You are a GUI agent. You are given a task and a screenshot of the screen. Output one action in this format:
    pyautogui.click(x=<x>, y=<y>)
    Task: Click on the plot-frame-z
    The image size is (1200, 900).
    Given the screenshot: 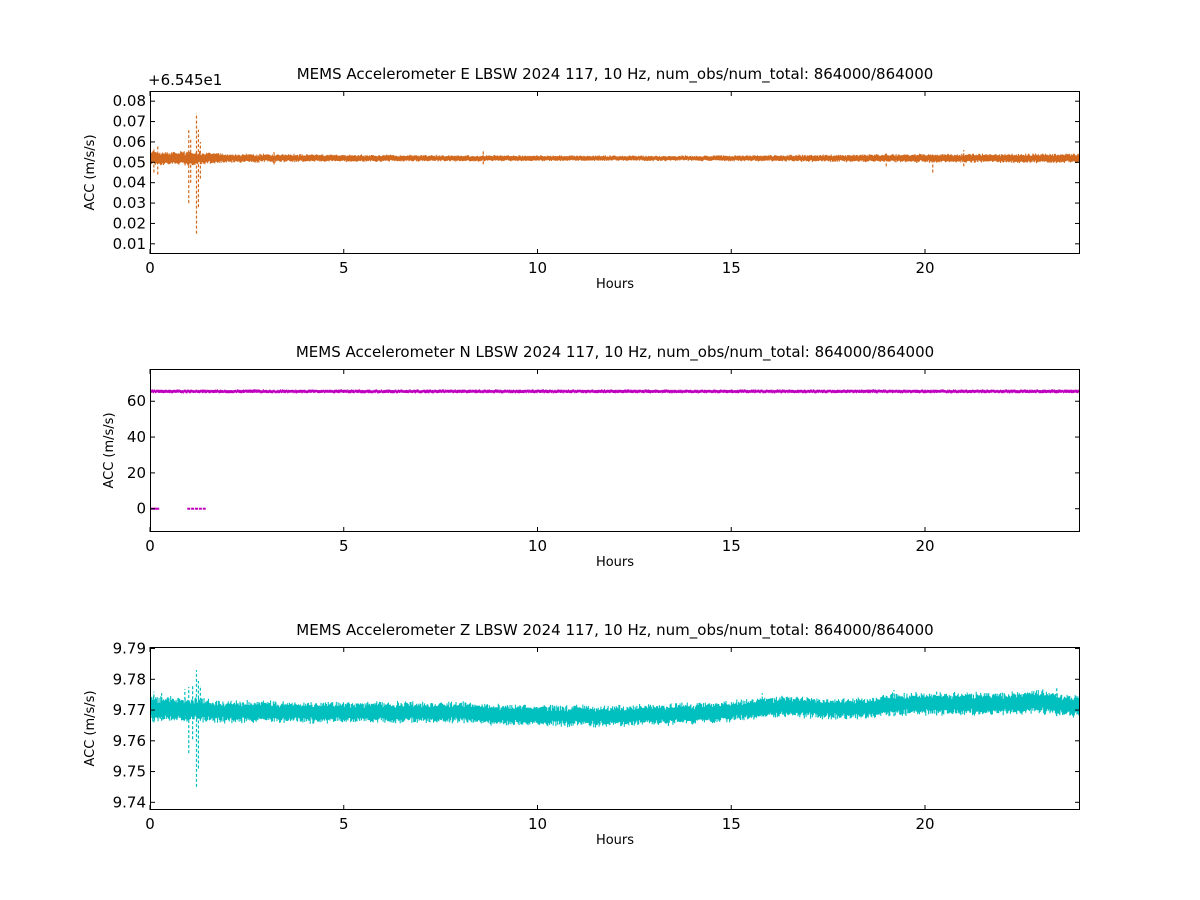 What is the action you would take?
    pyautogui.click(x=615, y=728)
    